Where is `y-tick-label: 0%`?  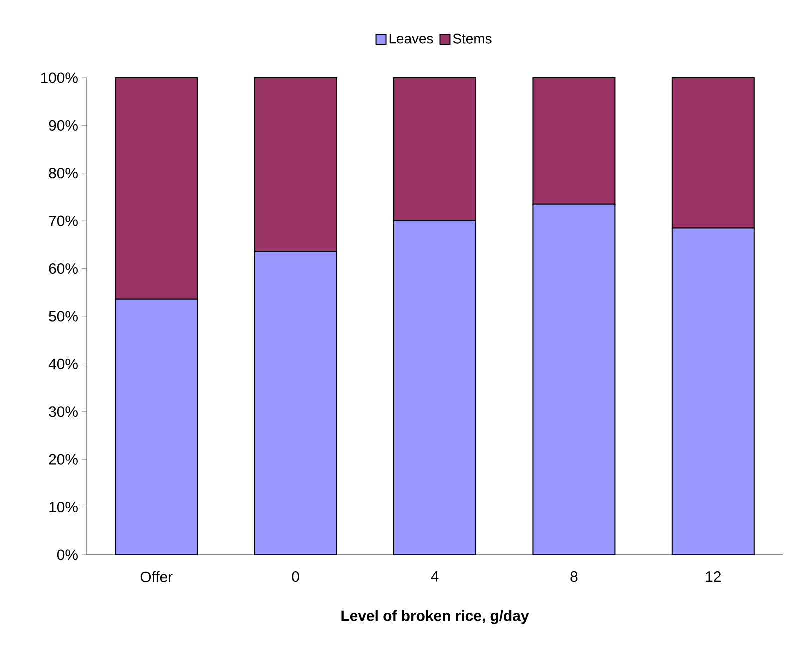 y-tick-label: 0% is located at coordinates (67, 555).